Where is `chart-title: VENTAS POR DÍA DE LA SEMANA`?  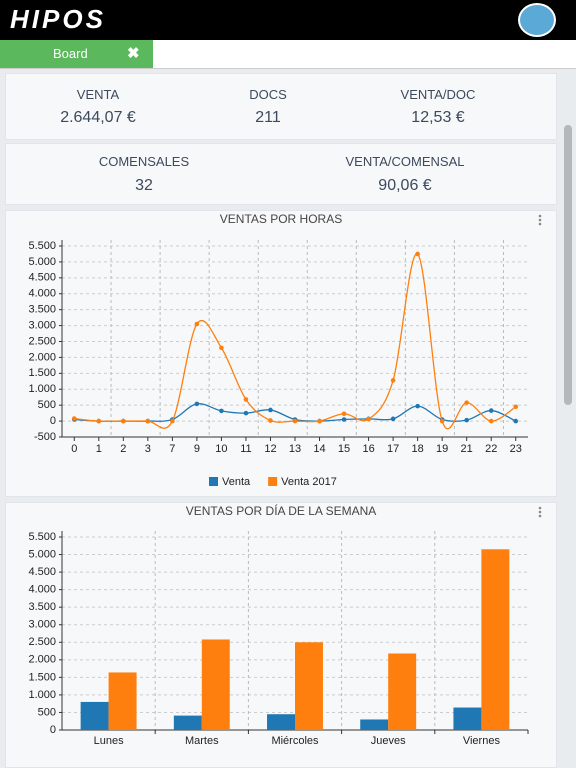
chart-title: VENTAS POR DÍA DE LA SEMANA is located at coordinates (281, 510).